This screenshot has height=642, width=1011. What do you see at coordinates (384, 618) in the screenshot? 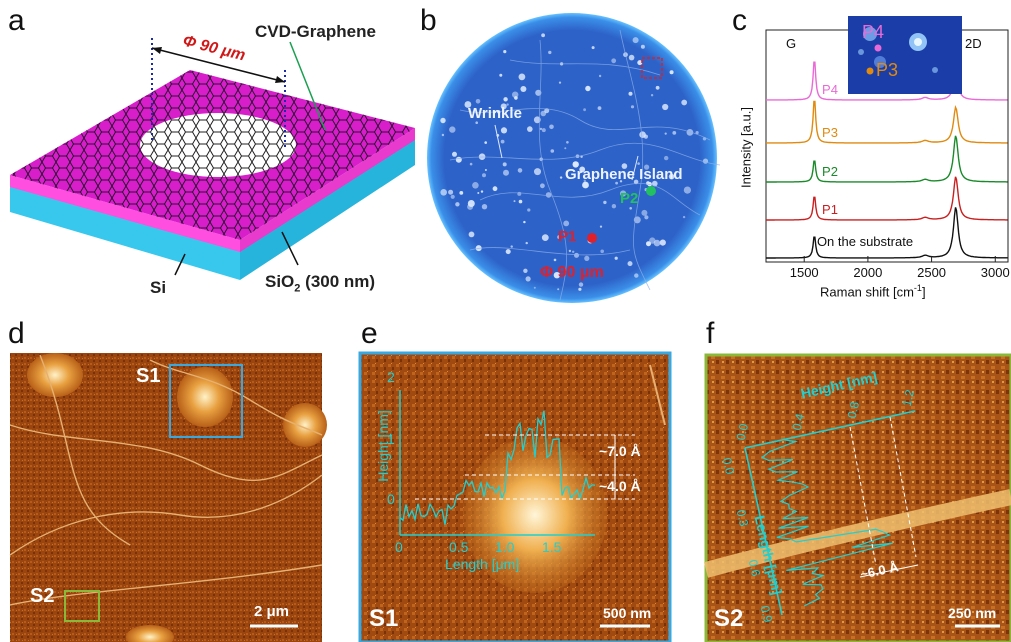
I see `e-corner-label: S1` at bounding box center [384, 618].